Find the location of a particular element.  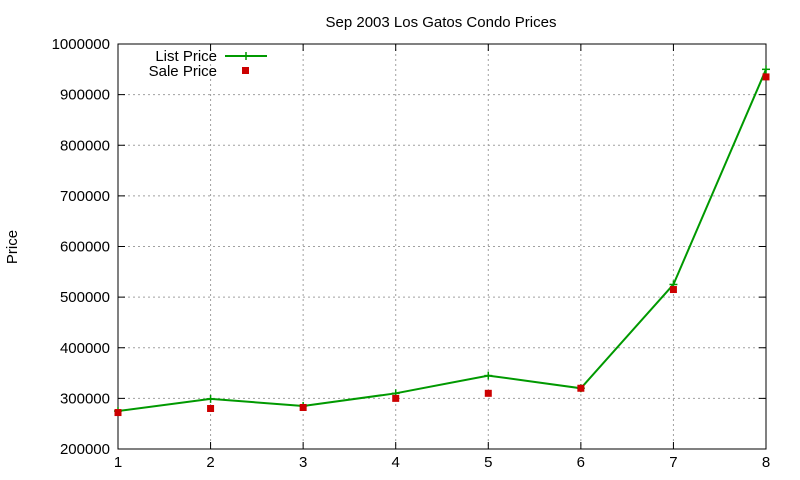

legend-marker-sale-price is located at coordinates (245, 70).